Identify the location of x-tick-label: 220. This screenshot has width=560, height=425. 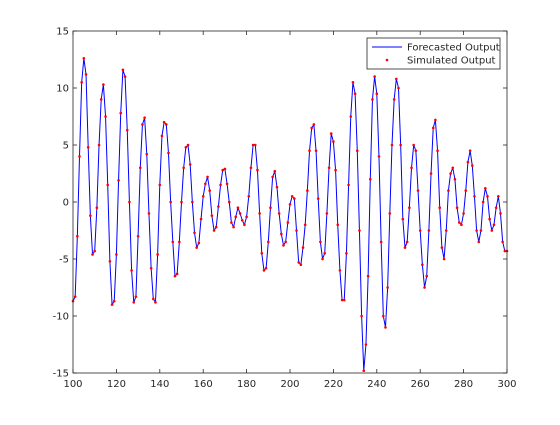
(333, 384).